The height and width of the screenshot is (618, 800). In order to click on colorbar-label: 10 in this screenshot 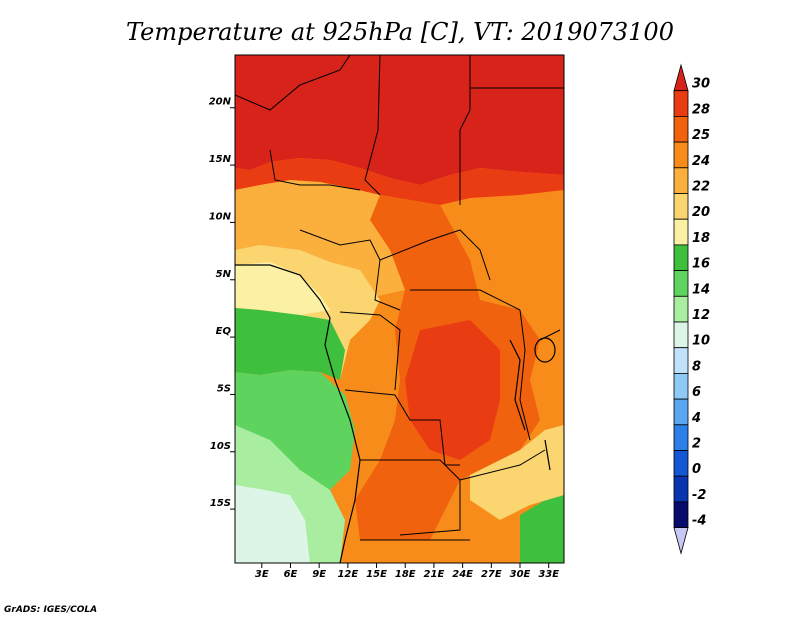, I will do `click(701, 341)`.